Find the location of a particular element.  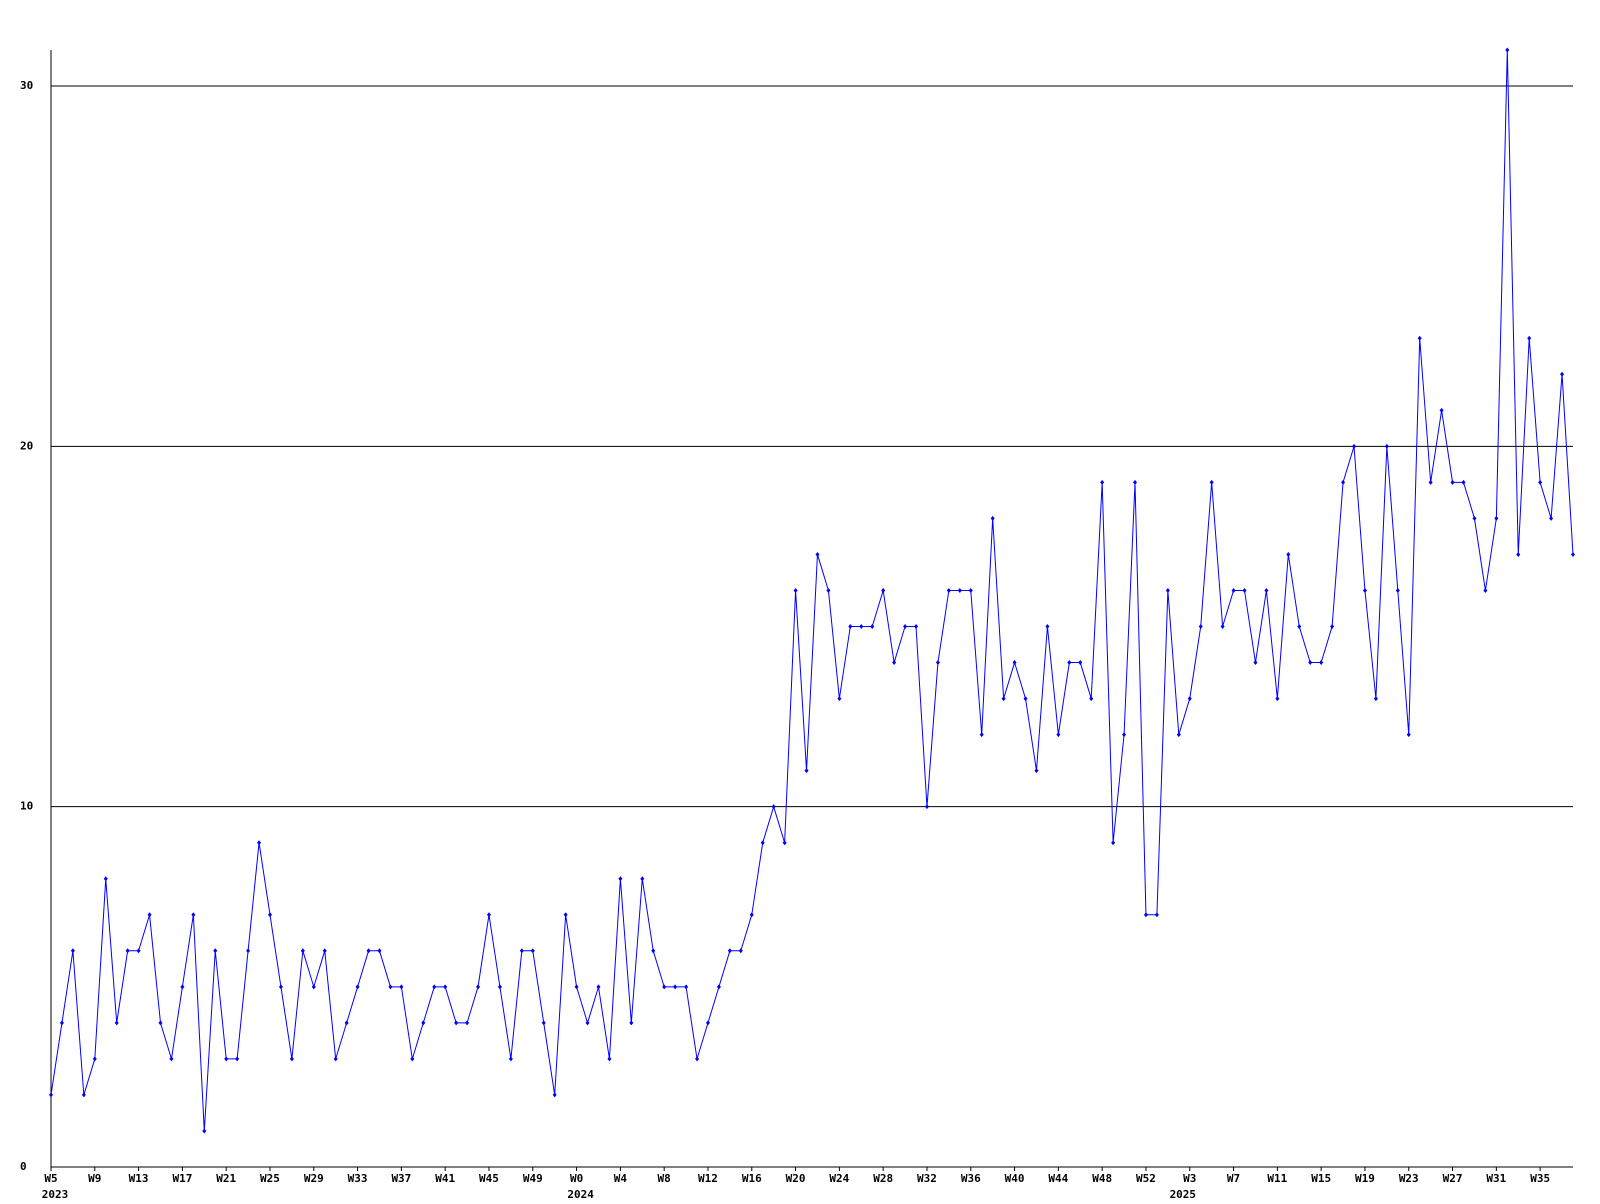

x-tick-label: W48 is located at coordinates (1102, 1178).